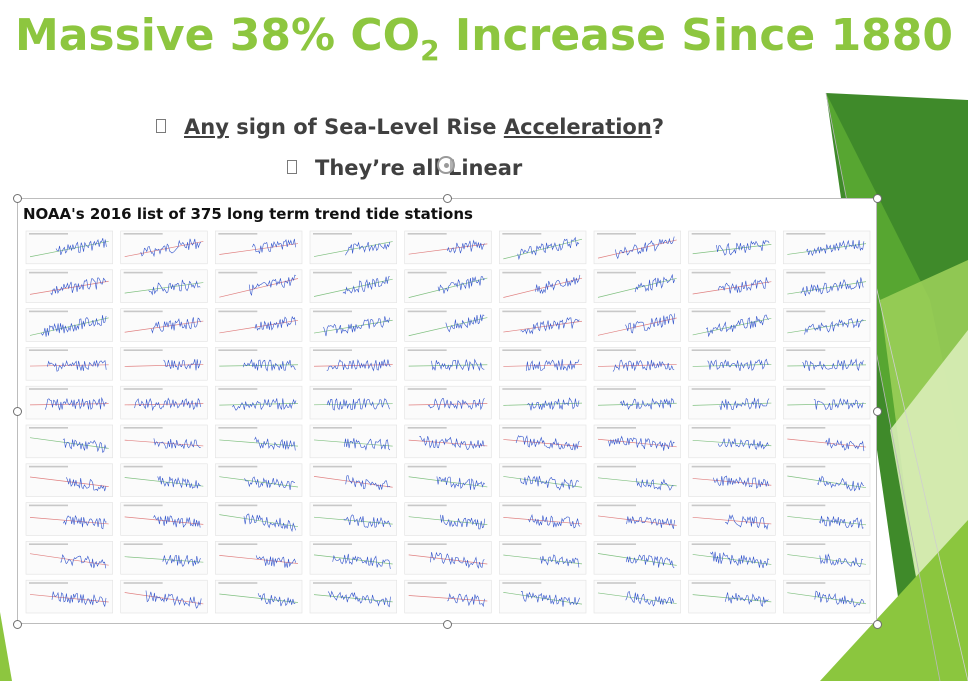  Describe the element at coordinates (206, 127) in the screenshot. I see `bullet-text-any: Any` at that location.